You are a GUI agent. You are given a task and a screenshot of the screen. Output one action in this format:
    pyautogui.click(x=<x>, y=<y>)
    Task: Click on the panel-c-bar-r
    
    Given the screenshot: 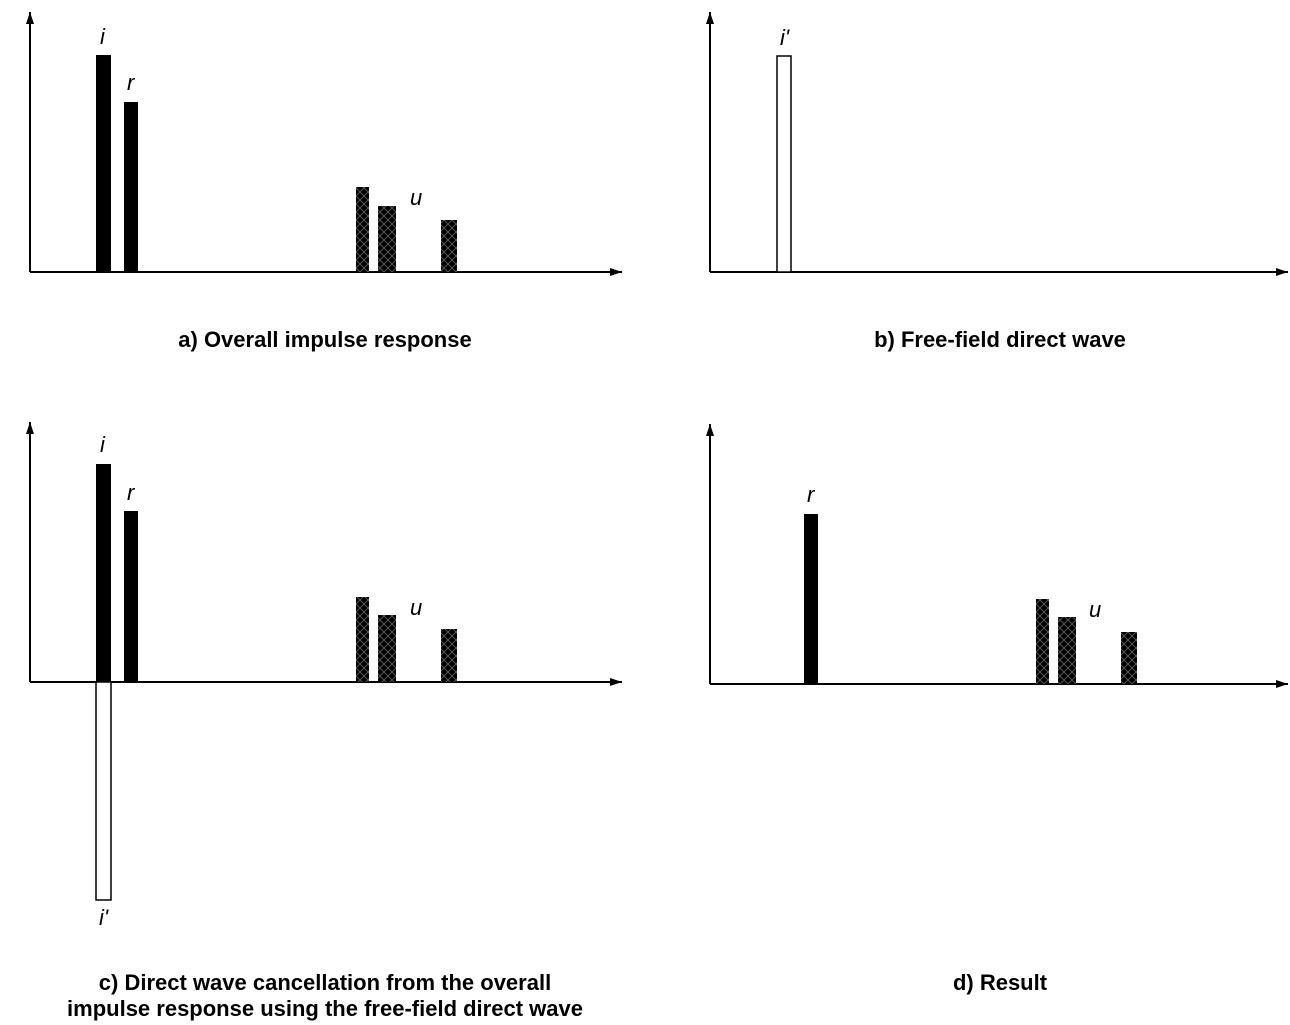 What is the action you would take?
    pyautogui.click(x=131, y=596)
    